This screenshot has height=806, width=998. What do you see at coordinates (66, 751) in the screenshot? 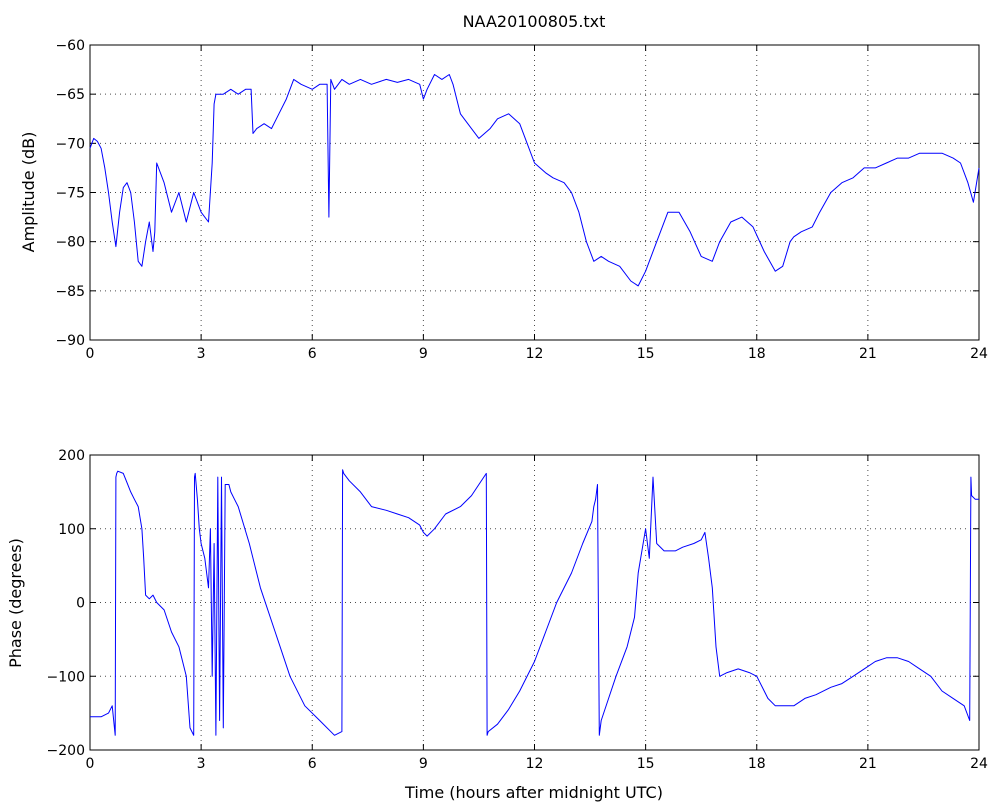
I see `y-tick-label: −200` at bounding box center [66, 751].